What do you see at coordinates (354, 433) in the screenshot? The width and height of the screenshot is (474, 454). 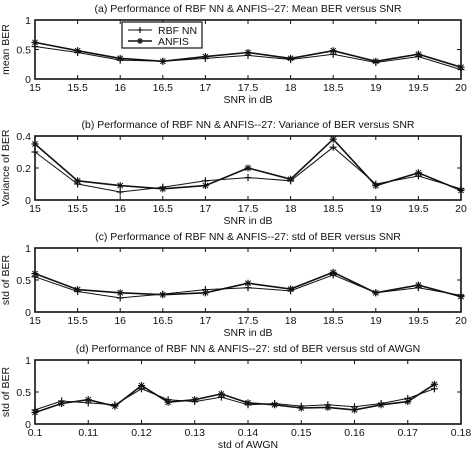 I see `x-tick-label: 0.16` at bounding box center [354, 433].